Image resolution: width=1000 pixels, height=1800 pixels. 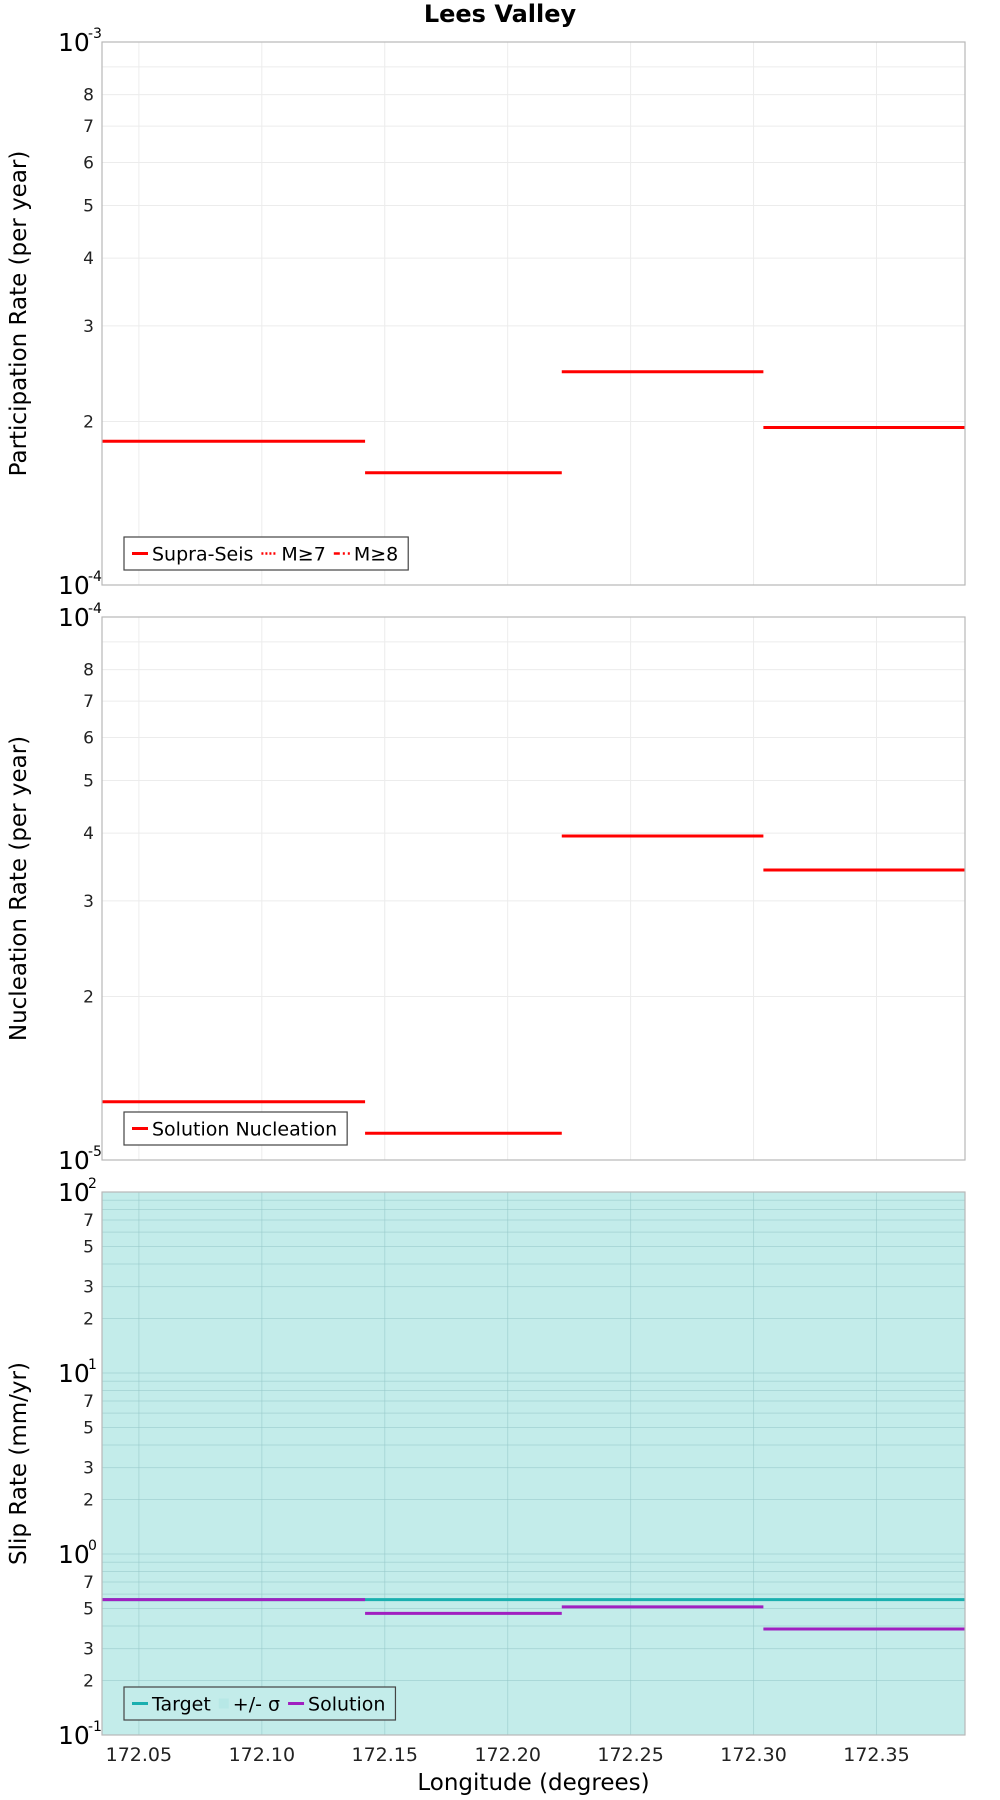 I want to click on chart-title: Lees Valley, so click(x=500, y=14).